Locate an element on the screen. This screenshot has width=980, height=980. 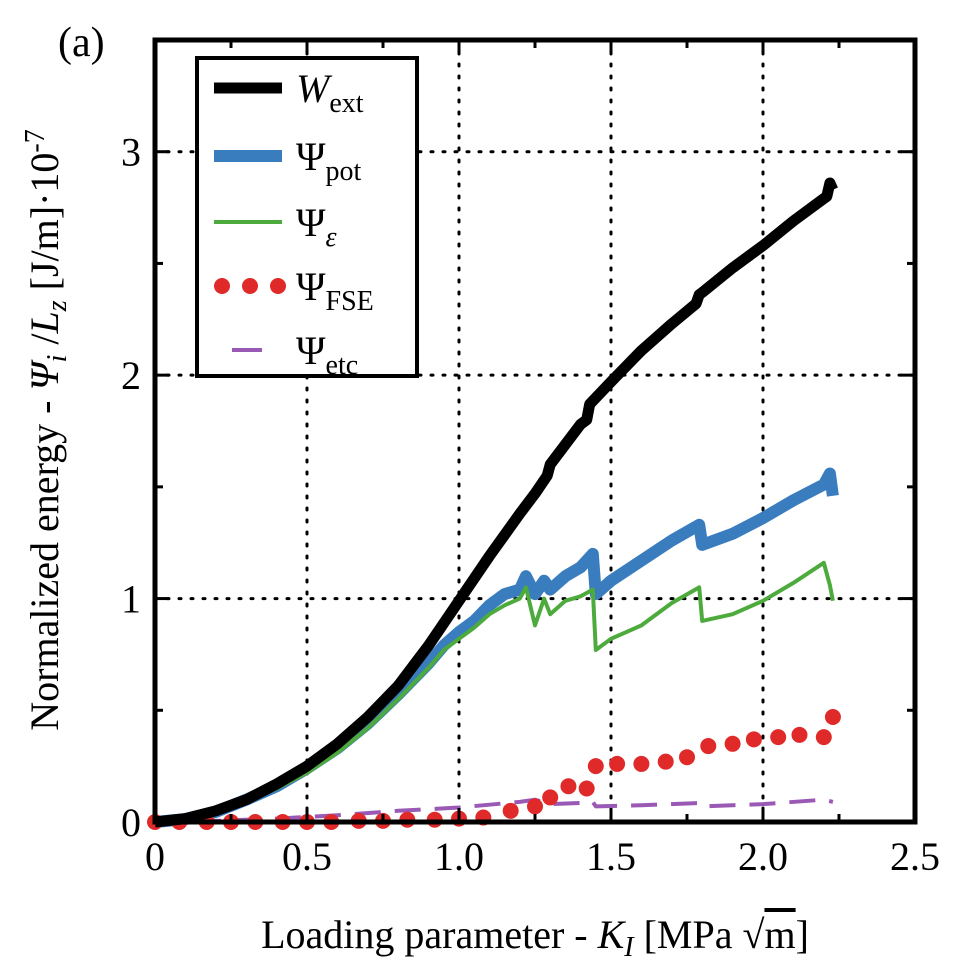
x-tick-label: 1.5 is located at coordinates (611, 856).